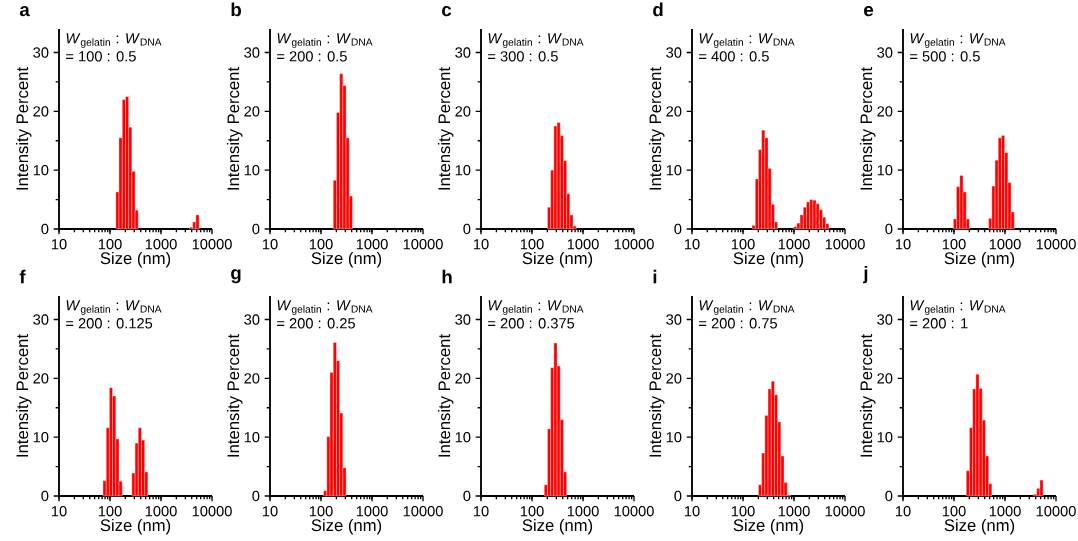 This screenshot has height=541, width=1078. Describe the element at coordinates (523, 56) in the screenshot. I see `annotation: = 300 : 0.5` at that location.